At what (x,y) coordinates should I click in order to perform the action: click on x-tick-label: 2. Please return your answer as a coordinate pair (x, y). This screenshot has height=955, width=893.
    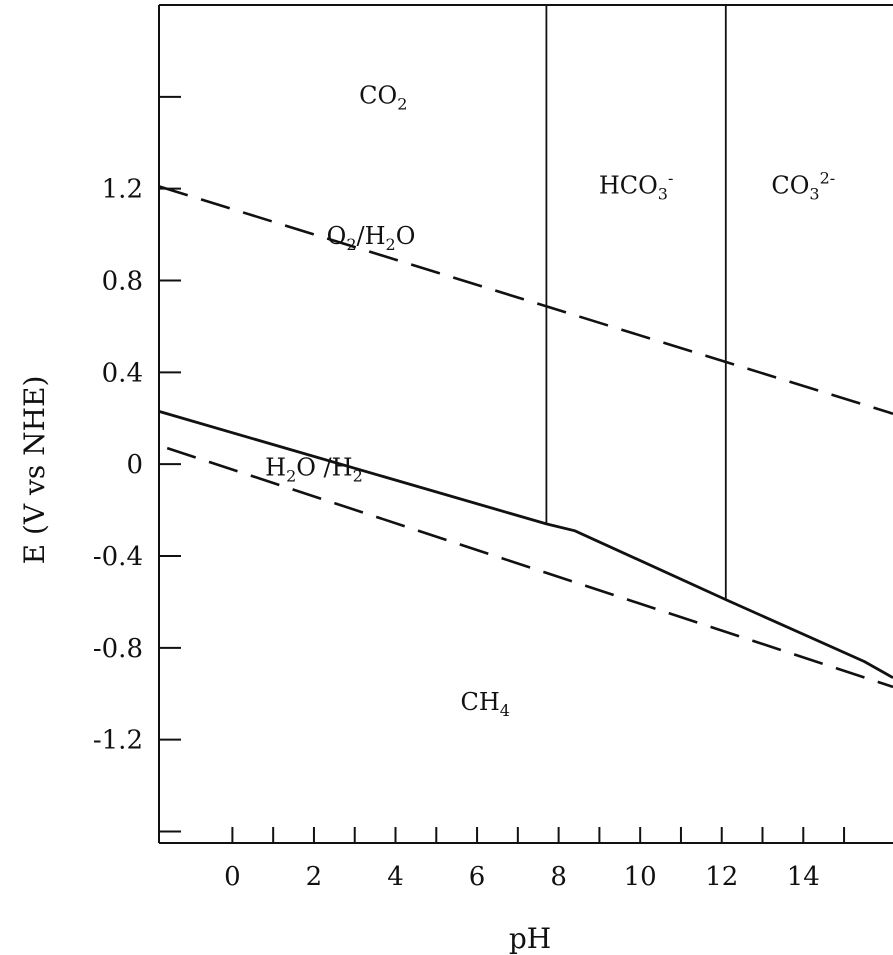
    Looking at the image, I should click on (314, 877).